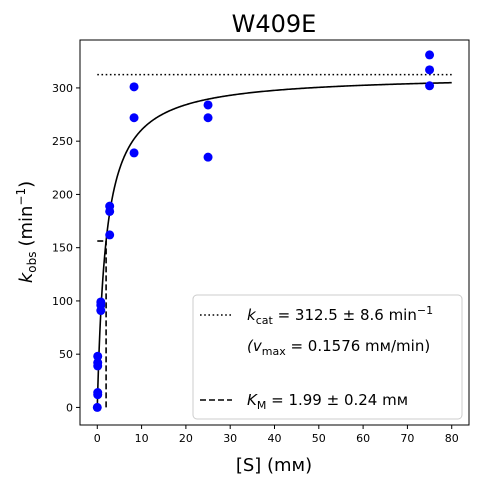  Describe the element at coordinates (62, 88) in the screenshot. I see `y-tick-label: 300` at that location.